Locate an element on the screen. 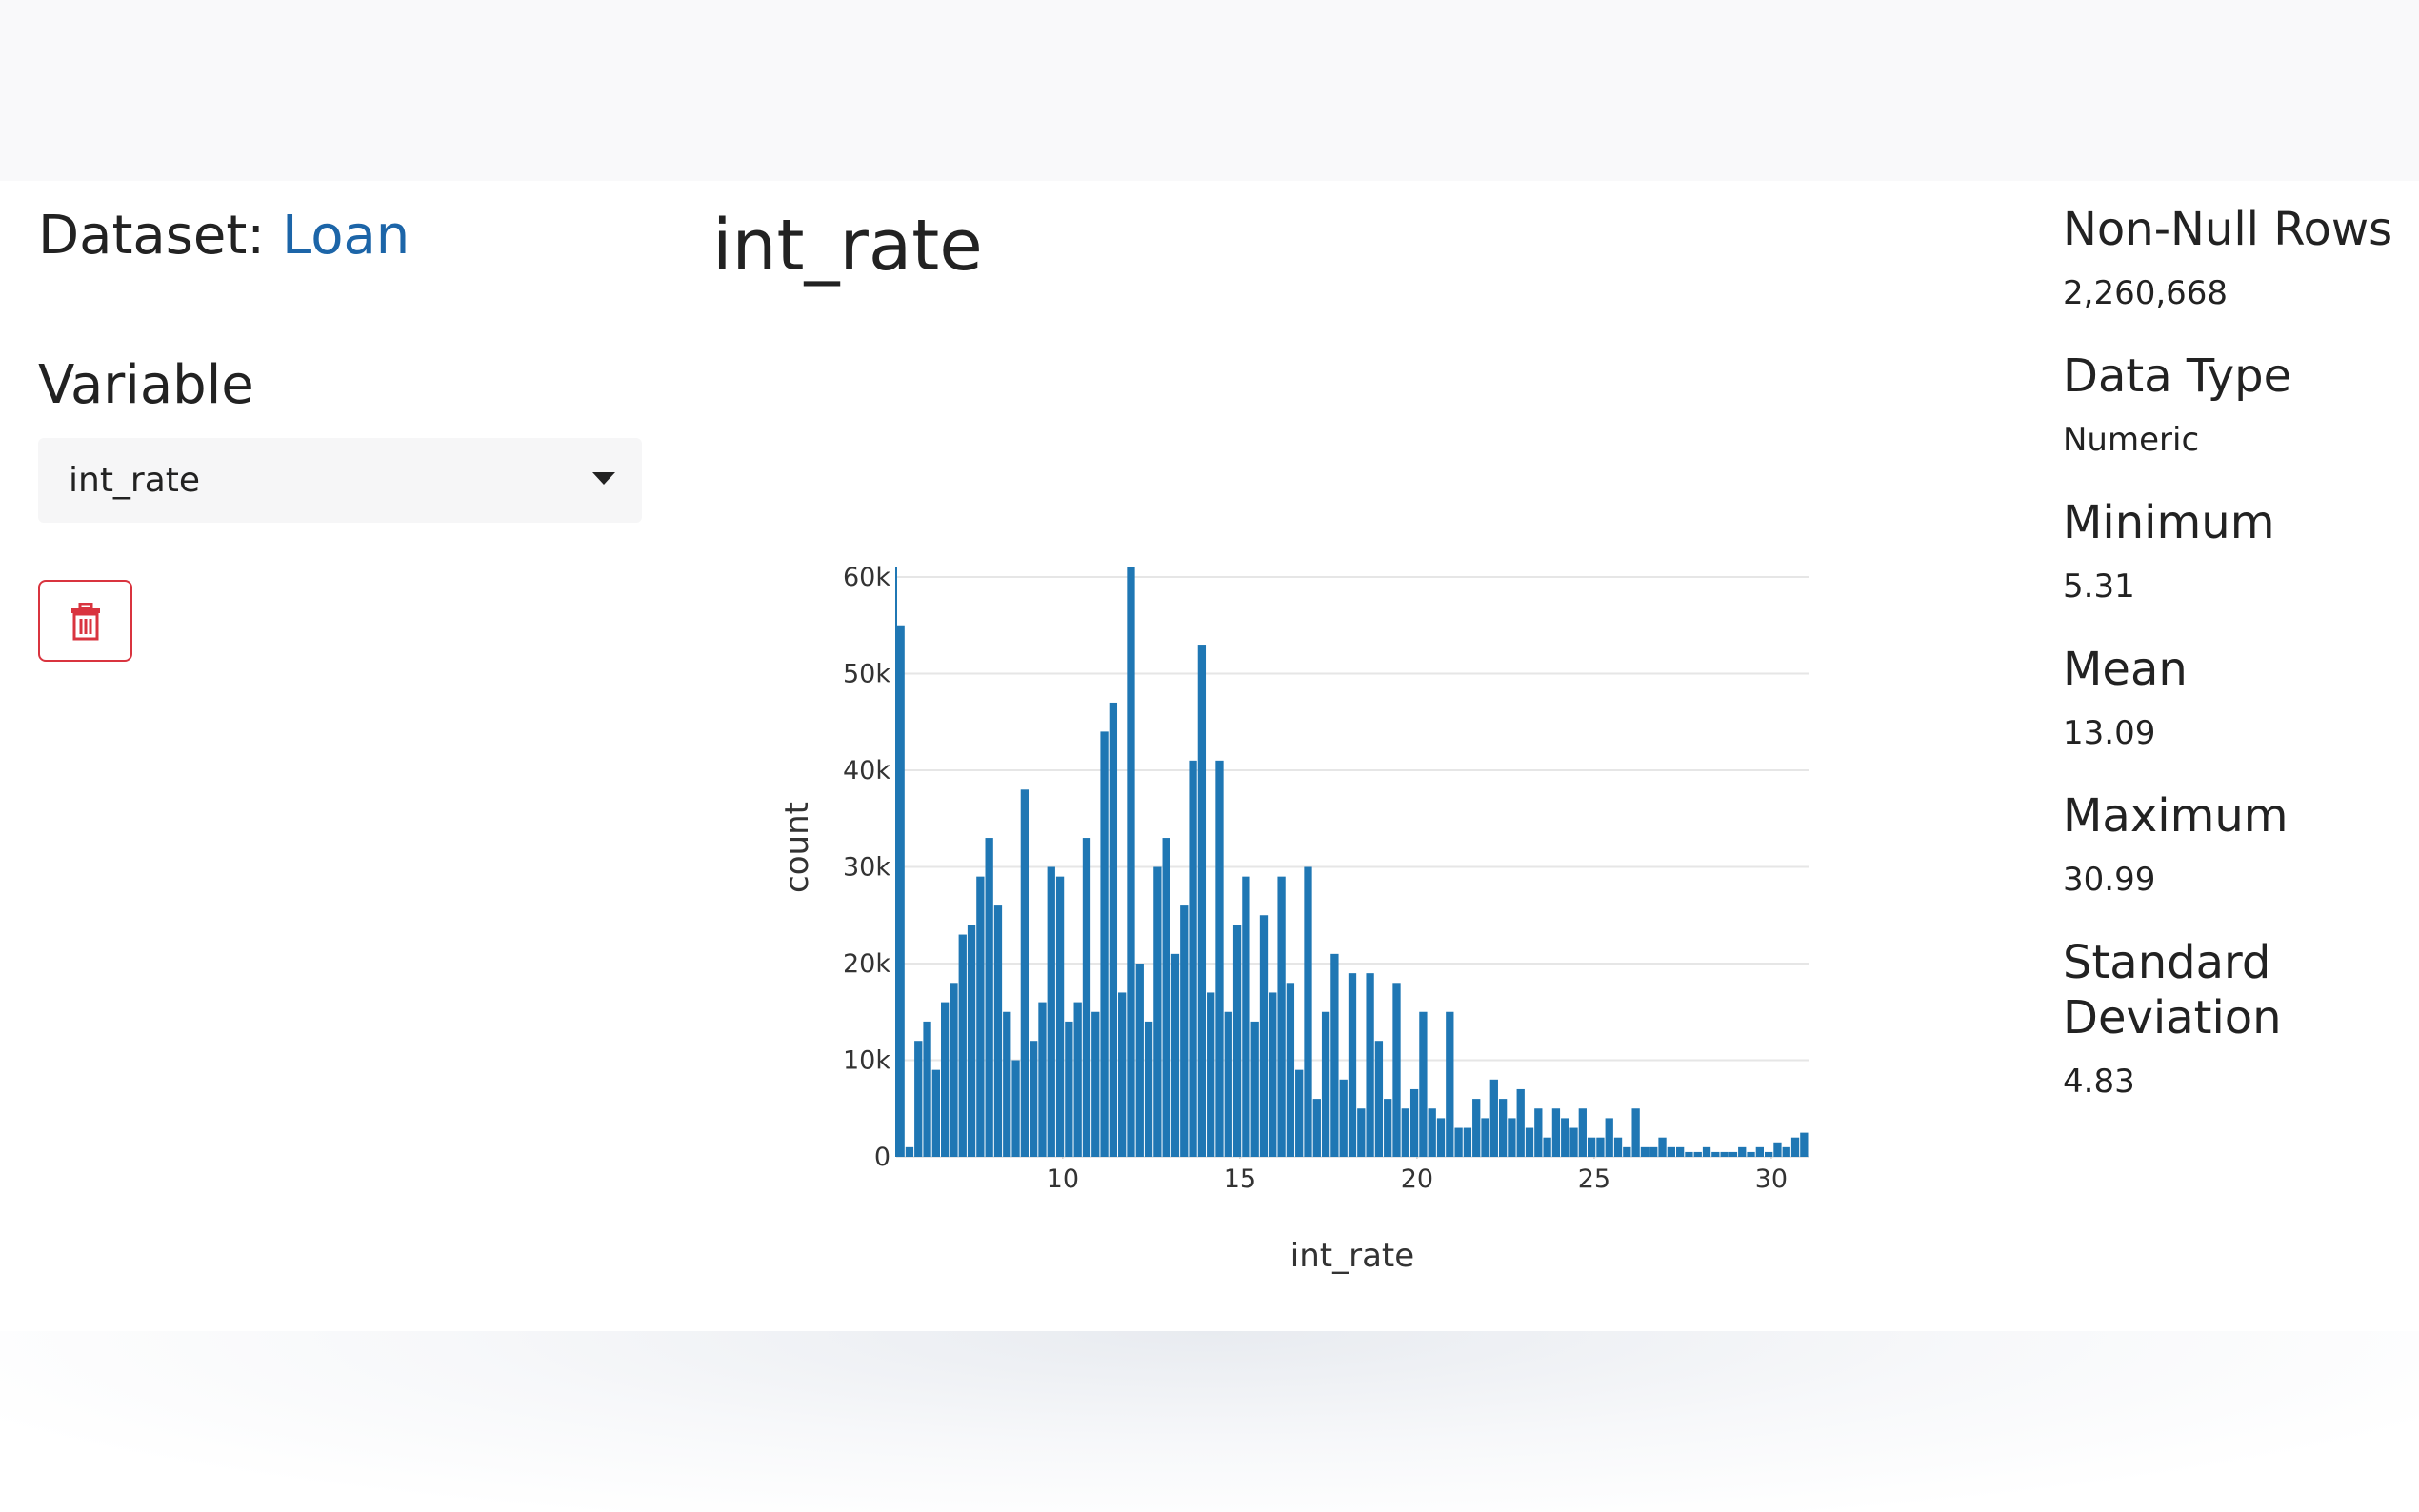 The image size is (2419, 1512). y-tick-label: 30k is located at coordinates (866, 868).